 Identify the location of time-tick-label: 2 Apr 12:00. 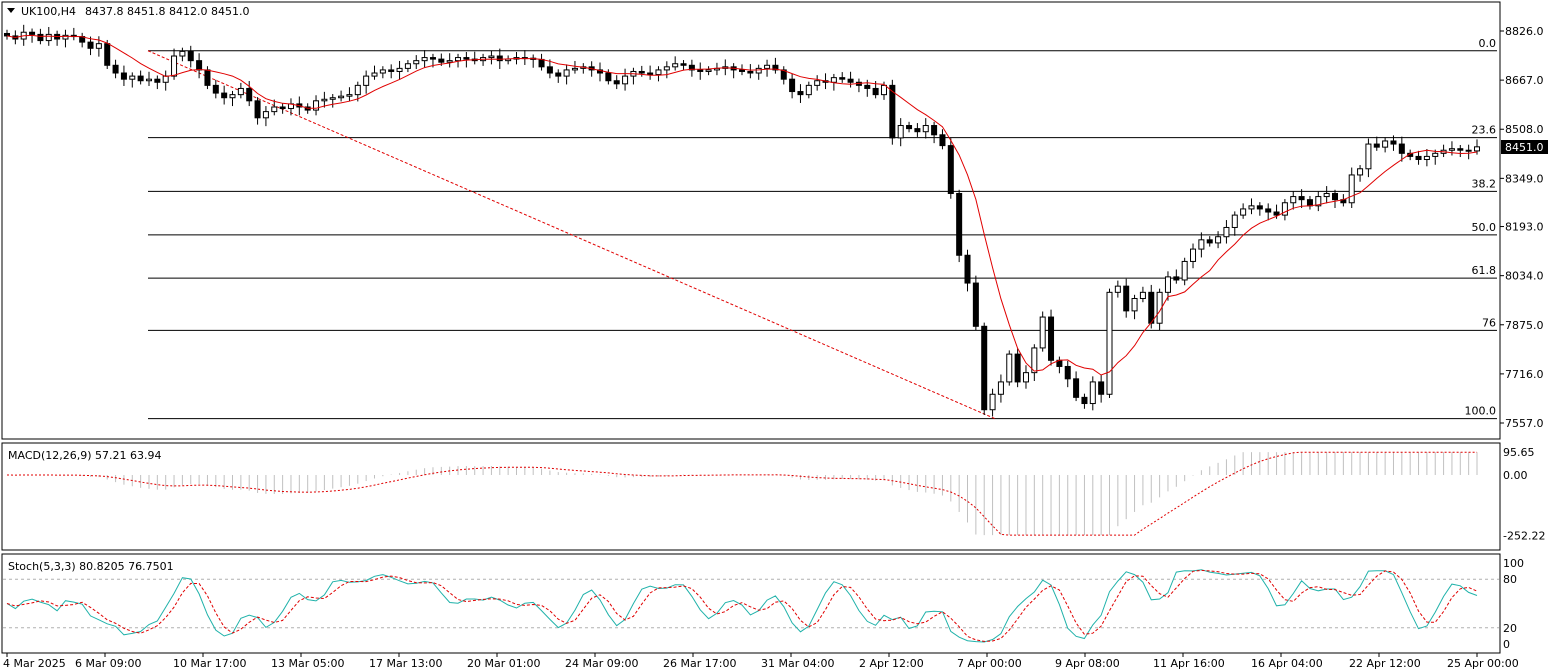
(891, 663).